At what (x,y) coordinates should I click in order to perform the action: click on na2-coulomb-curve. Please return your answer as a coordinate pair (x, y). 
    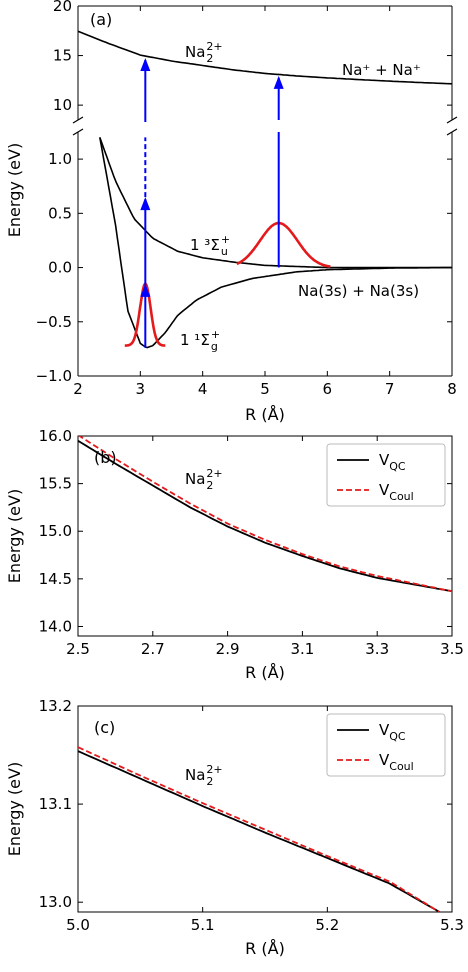
    Looking at the image, I should click on (265, 57).